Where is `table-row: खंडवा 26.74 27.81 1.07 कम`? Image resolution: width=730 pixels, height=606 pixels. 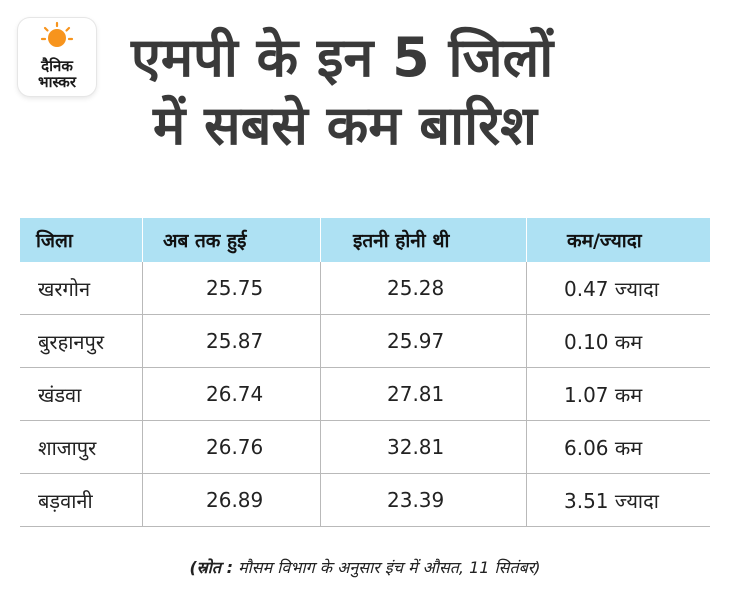 table-row: खंडवा 26.74 27.81 1.07 कम is located at coordinates (365, 394).